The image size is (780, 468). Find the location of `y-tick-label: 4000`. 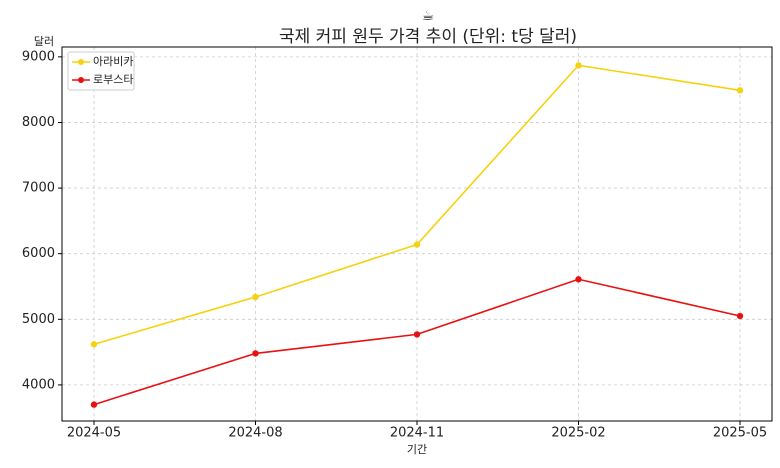

y-tick-label: 4000 is located at coordinates (38, 384).